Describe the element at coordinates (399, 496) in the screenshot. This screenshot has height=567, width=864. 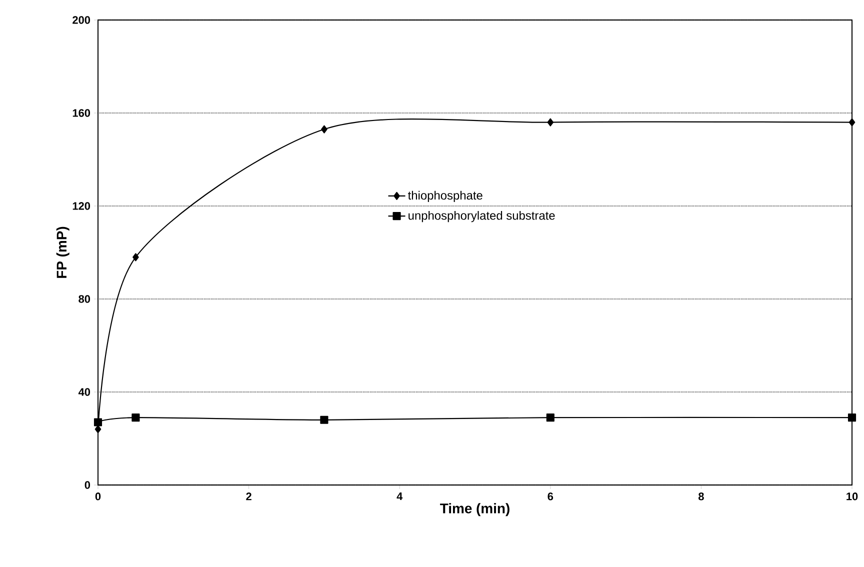
I see `x-tick-label: 4` at that location.